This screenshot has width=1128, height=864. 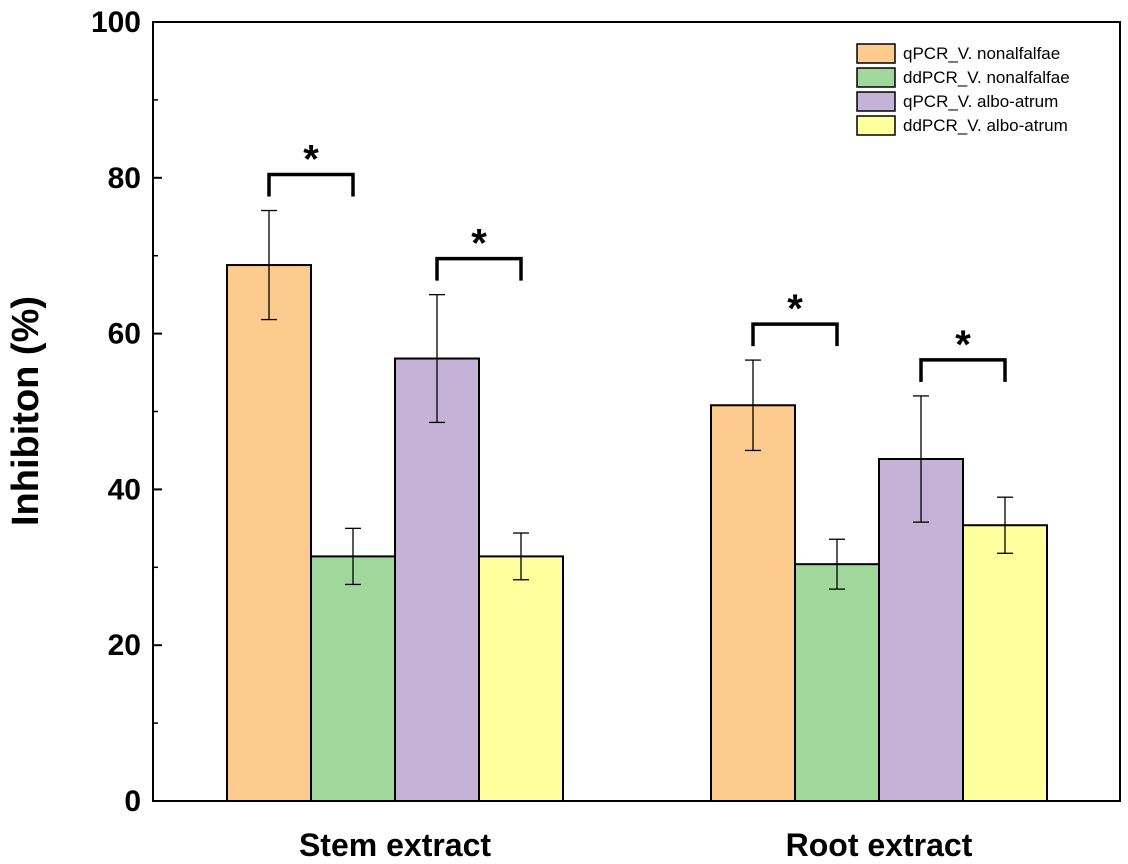 I want to click on y-tick-label: 0, so click(x=132, y=801).